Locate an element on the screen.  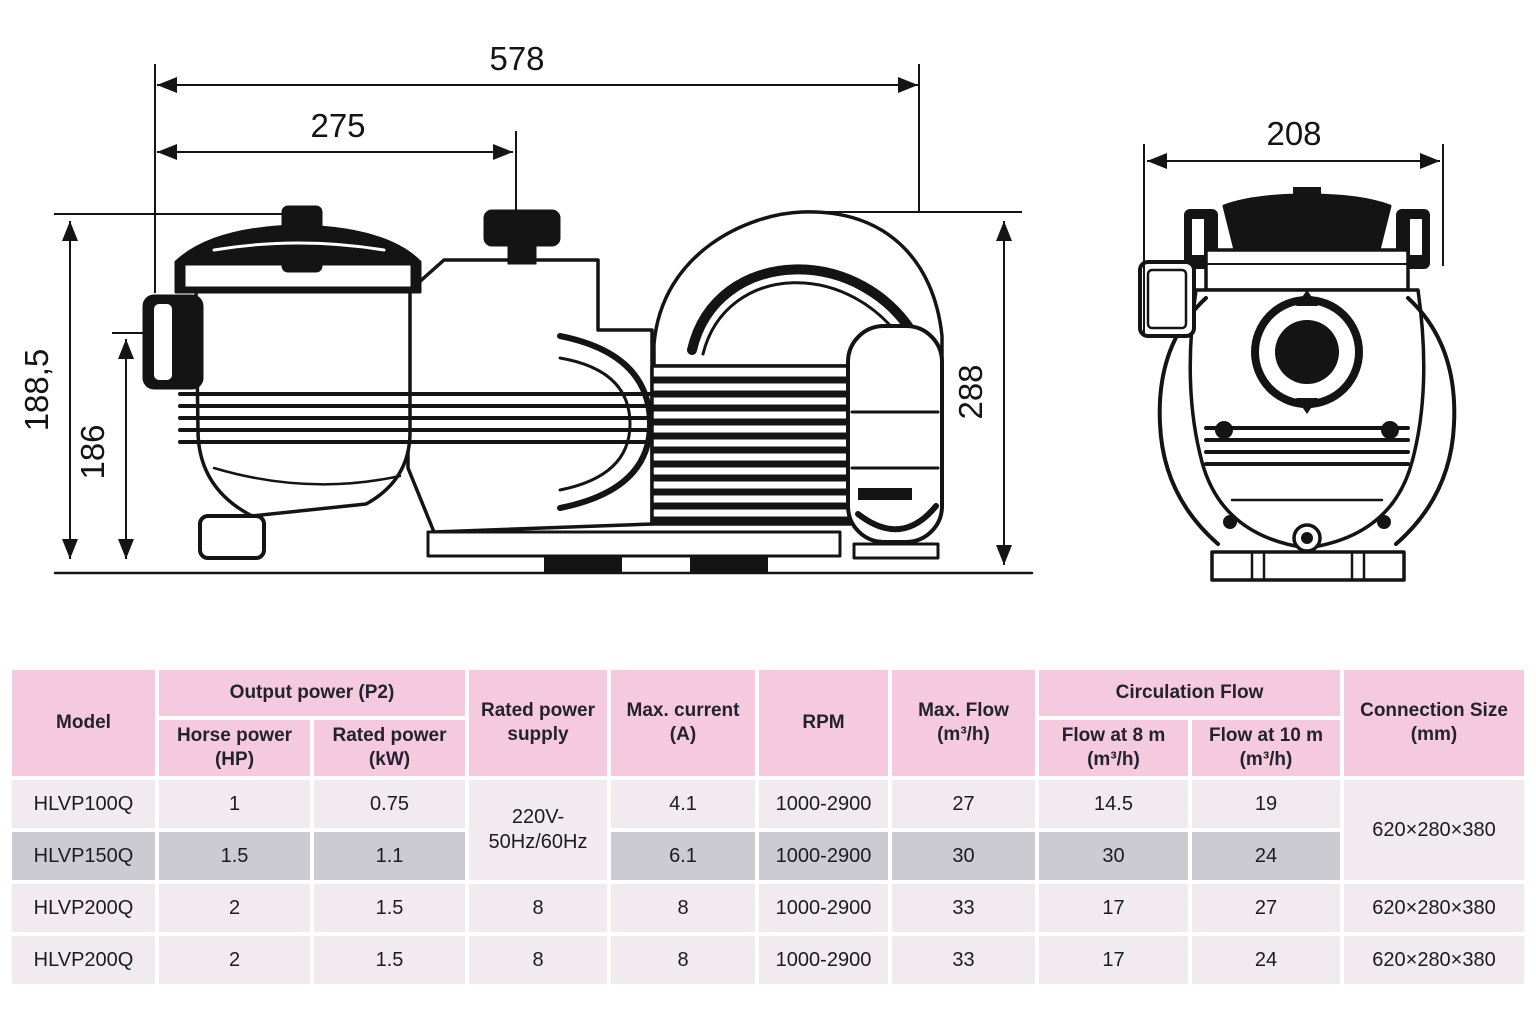
cell-max-flow: 27 is located at coordinates (963, 804).